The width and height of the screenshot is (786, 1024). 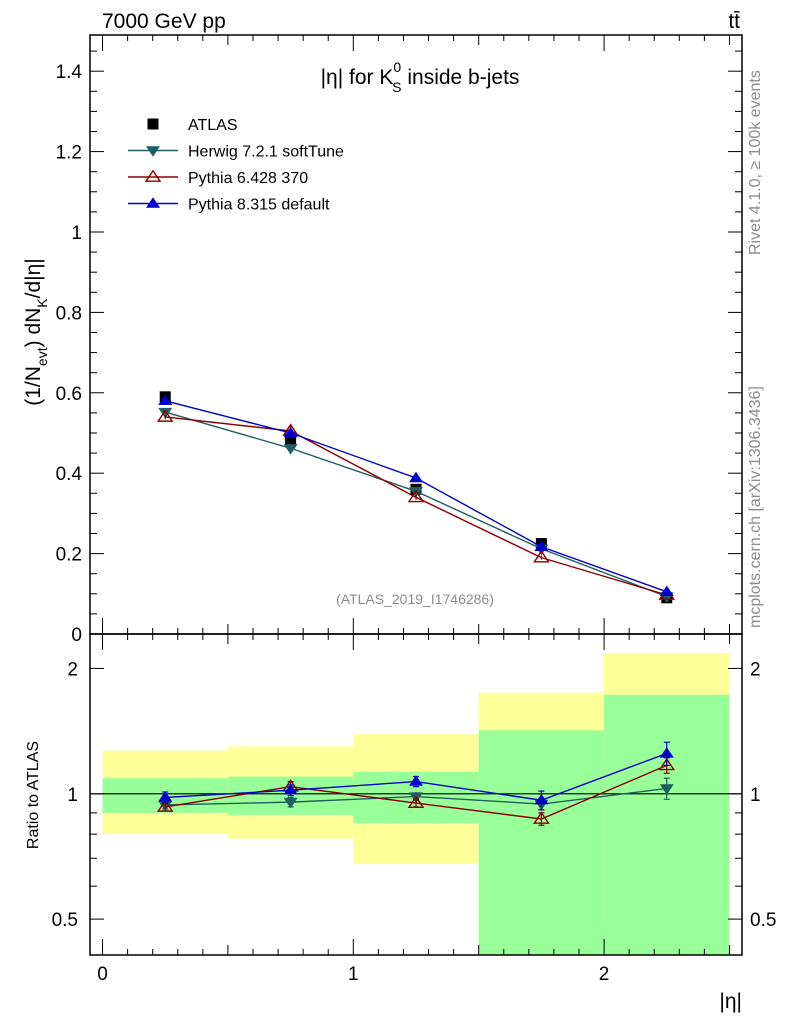 What do you see at coordinates (69, 474) in the screenshot?
I see `main-ytick-label-2: 0.4` at bounding box center [69, 474].